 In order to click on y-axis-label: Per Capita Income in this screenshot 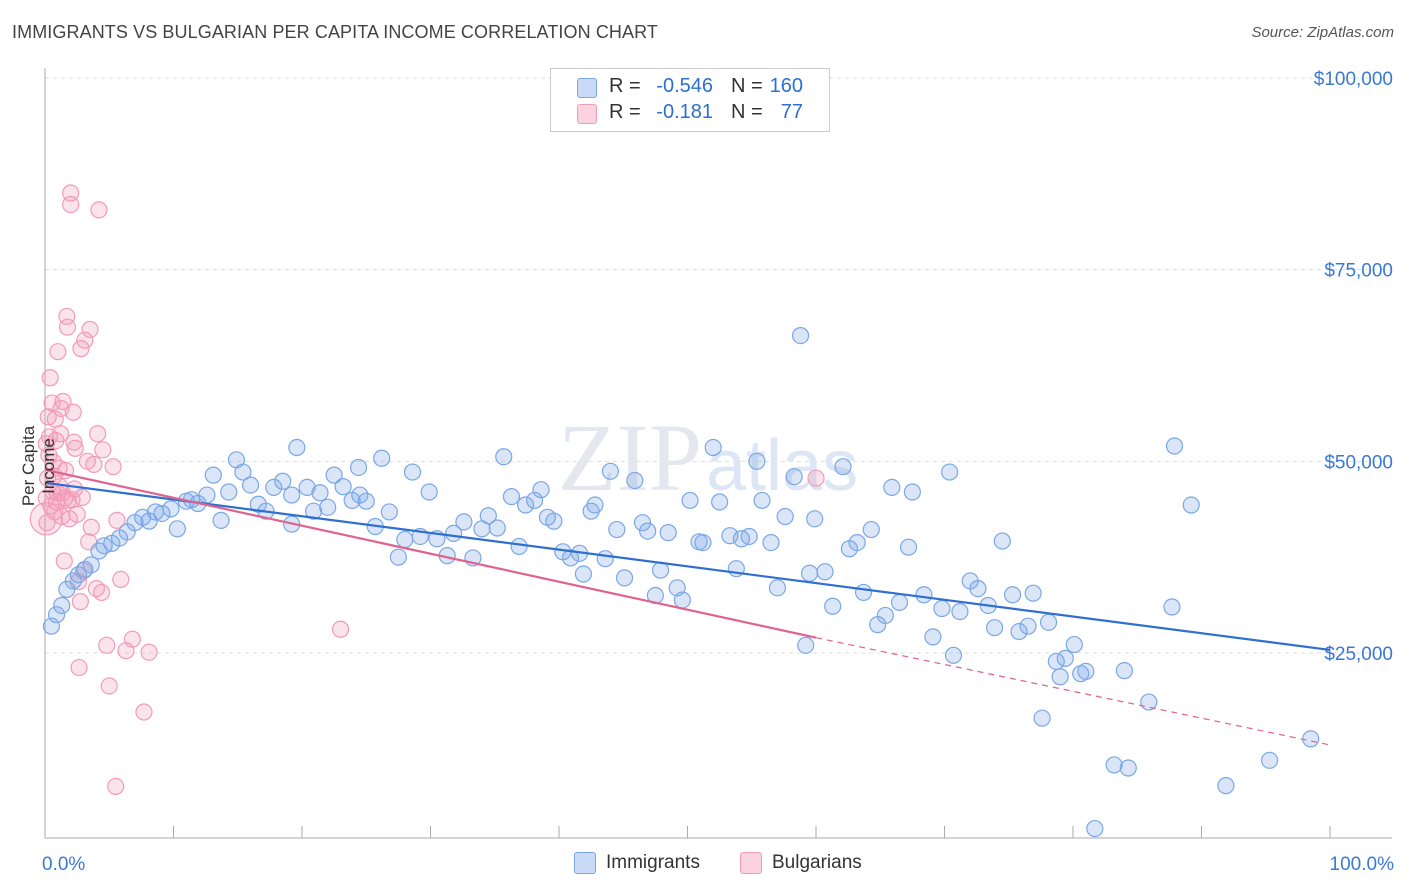, I will do `click(38, 466)`.